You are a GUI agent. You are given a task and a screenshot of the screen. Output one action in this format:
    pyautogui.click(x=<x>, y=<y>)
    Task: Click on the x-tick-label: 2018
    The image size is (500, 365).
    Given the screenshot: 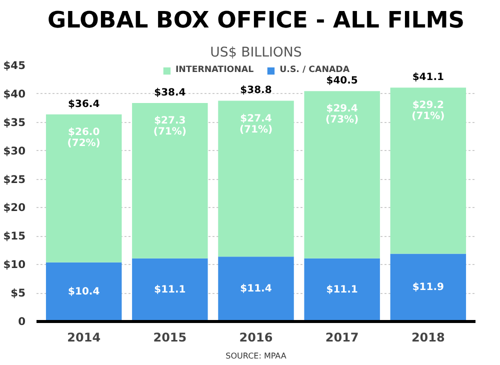 What is the action you would take?
    pyautogui.click(x=428, y=337)
    